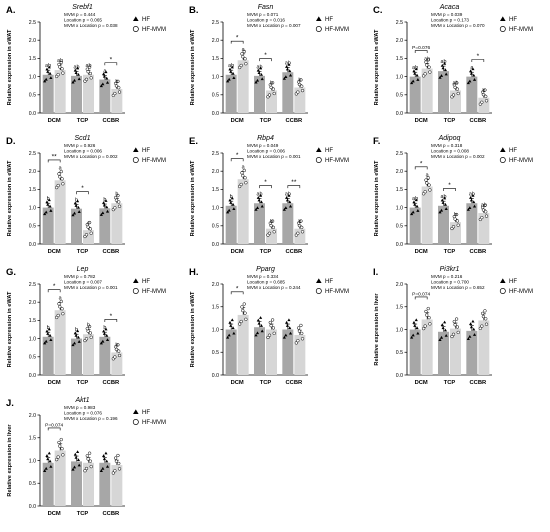 This screenshot has width=550, height=532. Describe the element at coordinates (447, 14) in the screenshot. I see `stat-line: MVM p = 0.039` at that location.